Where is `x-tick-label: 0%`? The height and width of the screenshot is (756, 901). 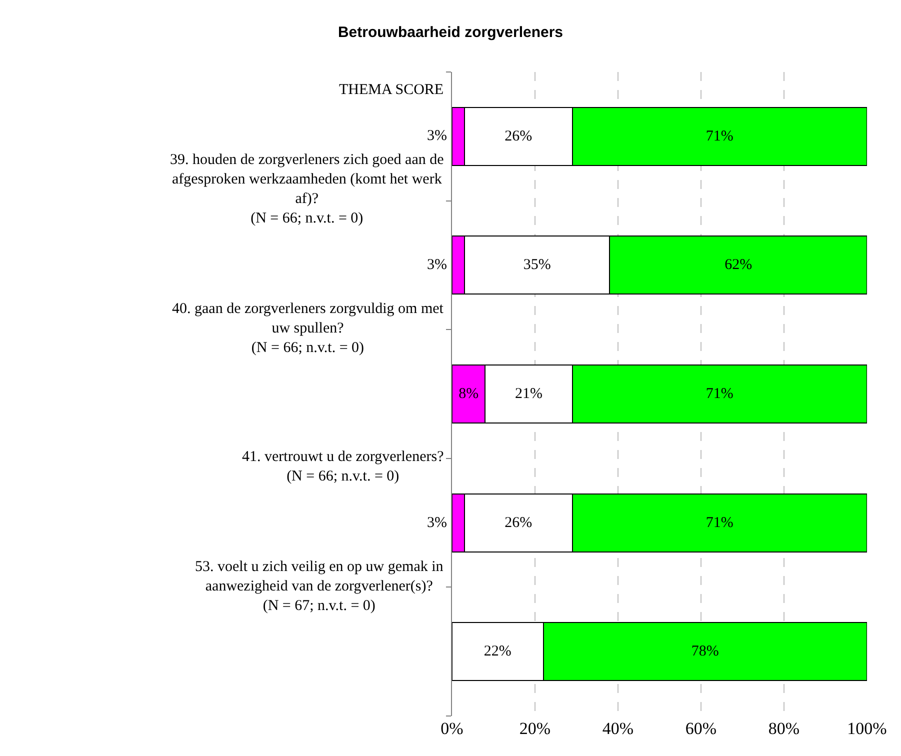 x-tick-label: 0% is located at coordinates (452, 728).